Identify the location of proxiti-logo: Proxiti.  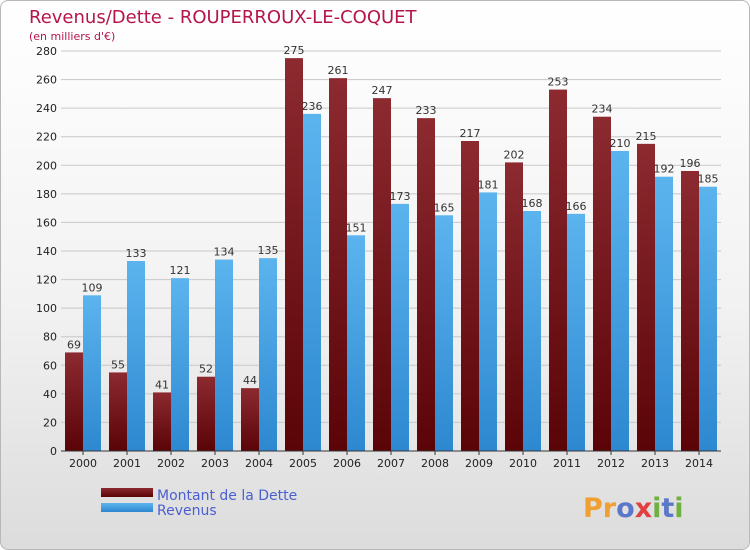
(633, 508).